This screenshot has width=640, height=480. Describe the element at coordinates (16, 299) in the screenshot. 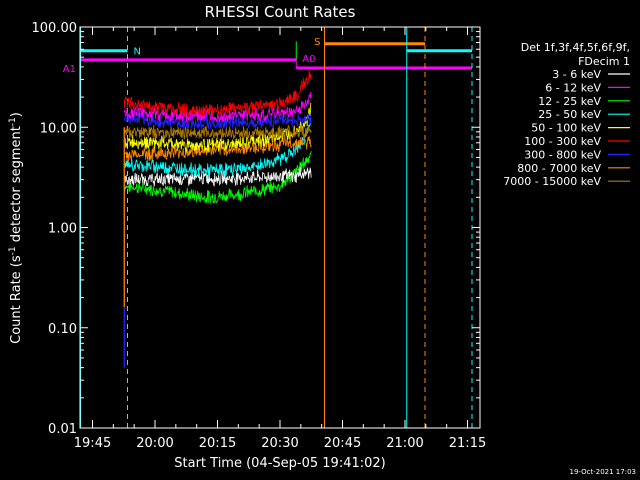

I see `y-axis-label-main: Count Rate (s` at that location.